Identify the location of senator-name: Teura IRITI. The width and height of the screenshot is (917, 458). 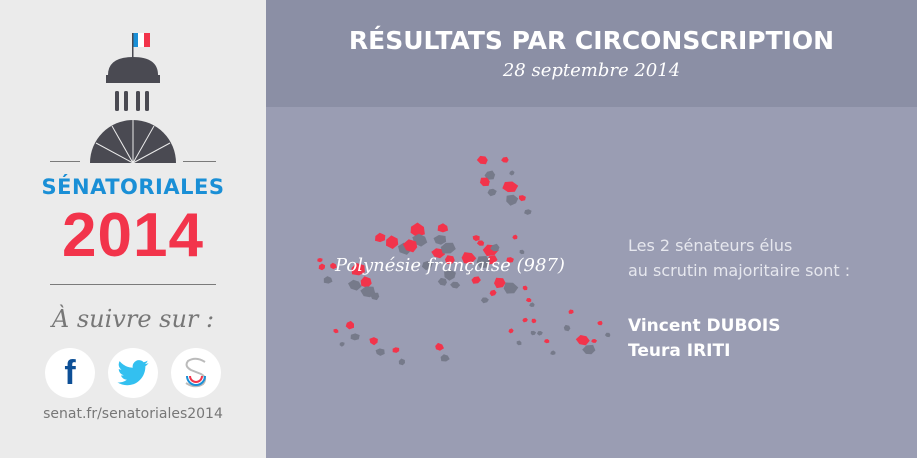
(679, 351).